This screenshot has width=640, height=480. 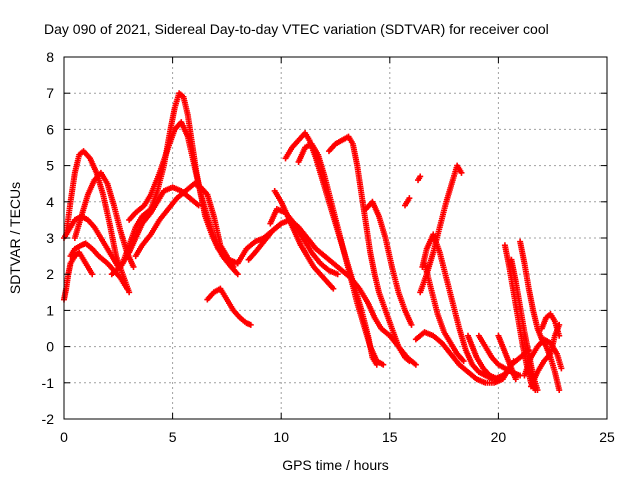 What do you see at coordinates (15, 238) in the screenshot?
I see `y-axis-label: SDTVAR / TECUs` at bounding box center [15, 238].